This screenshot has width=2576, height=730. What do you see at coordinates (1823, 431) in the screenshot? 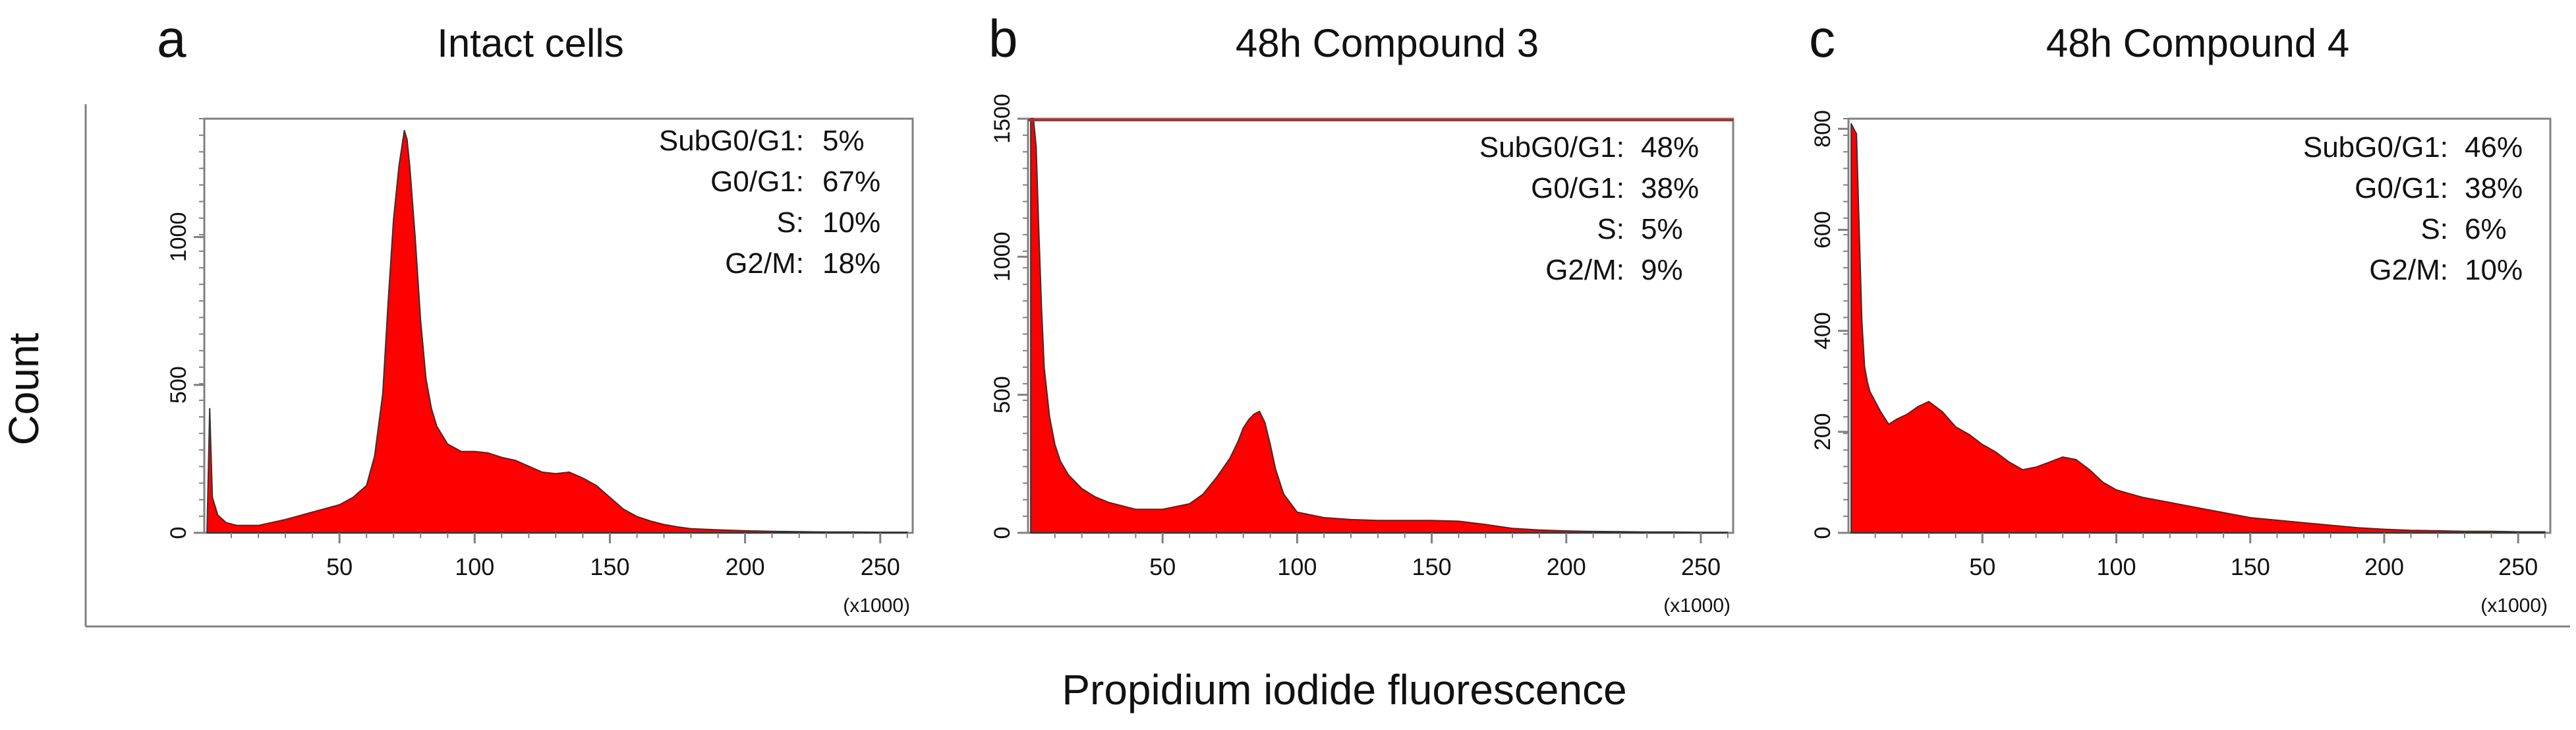
I see `y-tick-label: 200` at bounding box center [1823, 431].